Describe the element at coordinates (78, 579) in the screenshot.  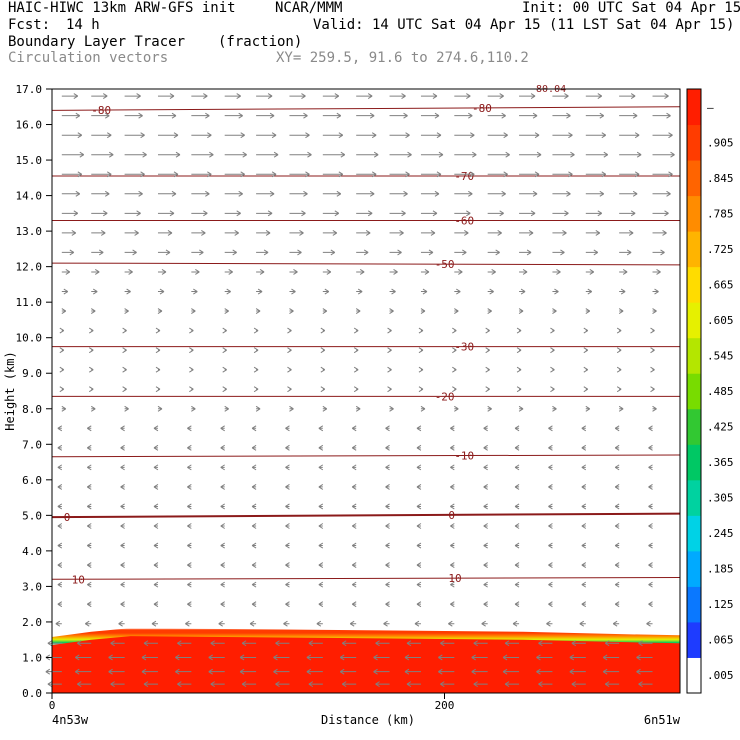
I see `contour-label-0-0: 10` at that location.